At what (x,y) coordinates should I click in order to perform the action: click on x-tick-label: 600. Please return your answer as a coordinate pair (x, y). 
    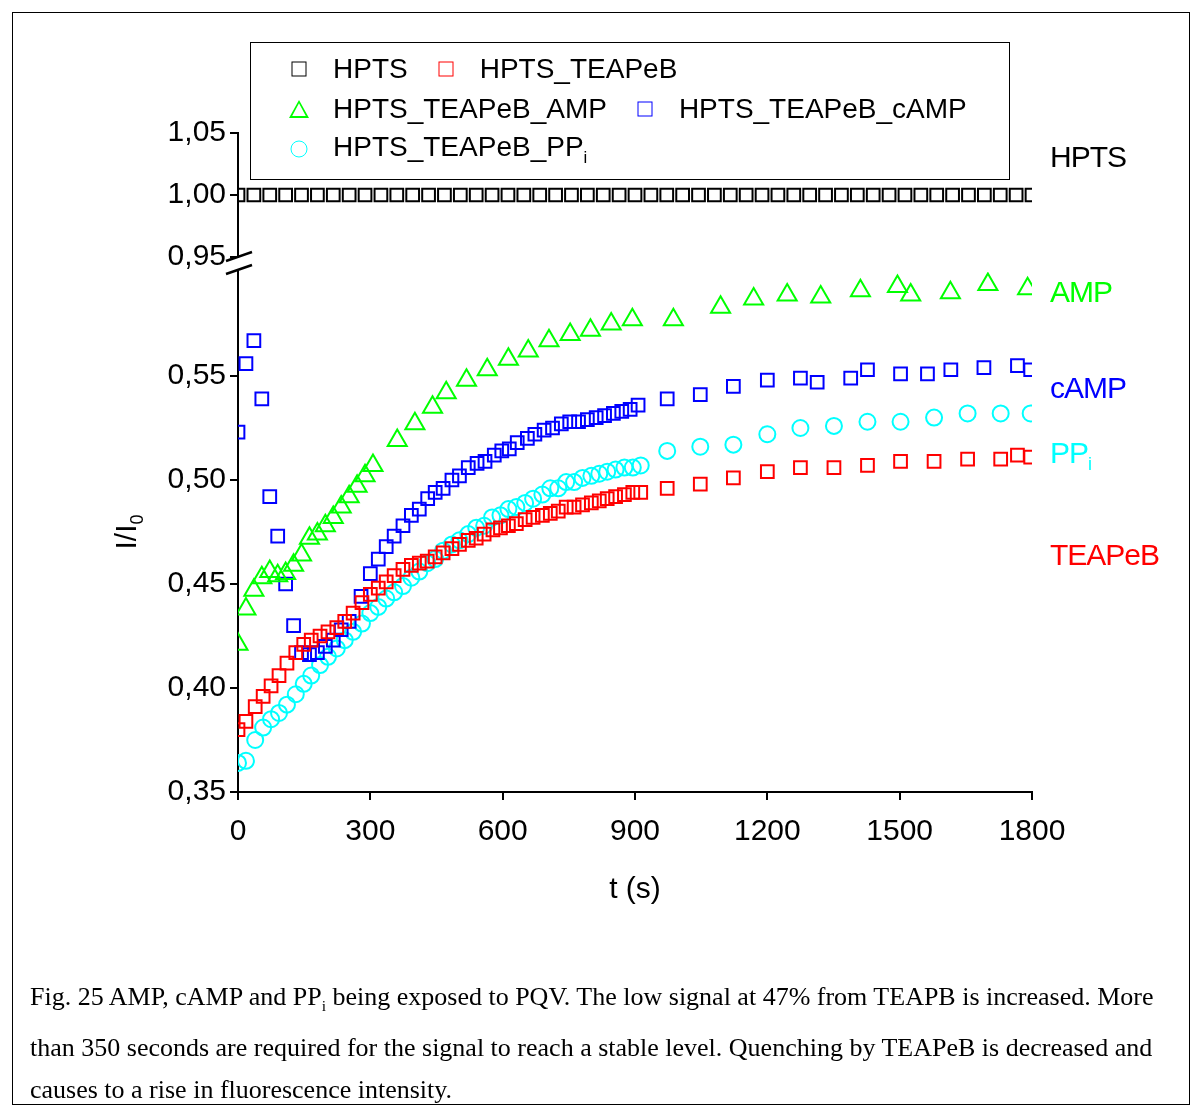
    Looking at the image, I should click on (502, 830).